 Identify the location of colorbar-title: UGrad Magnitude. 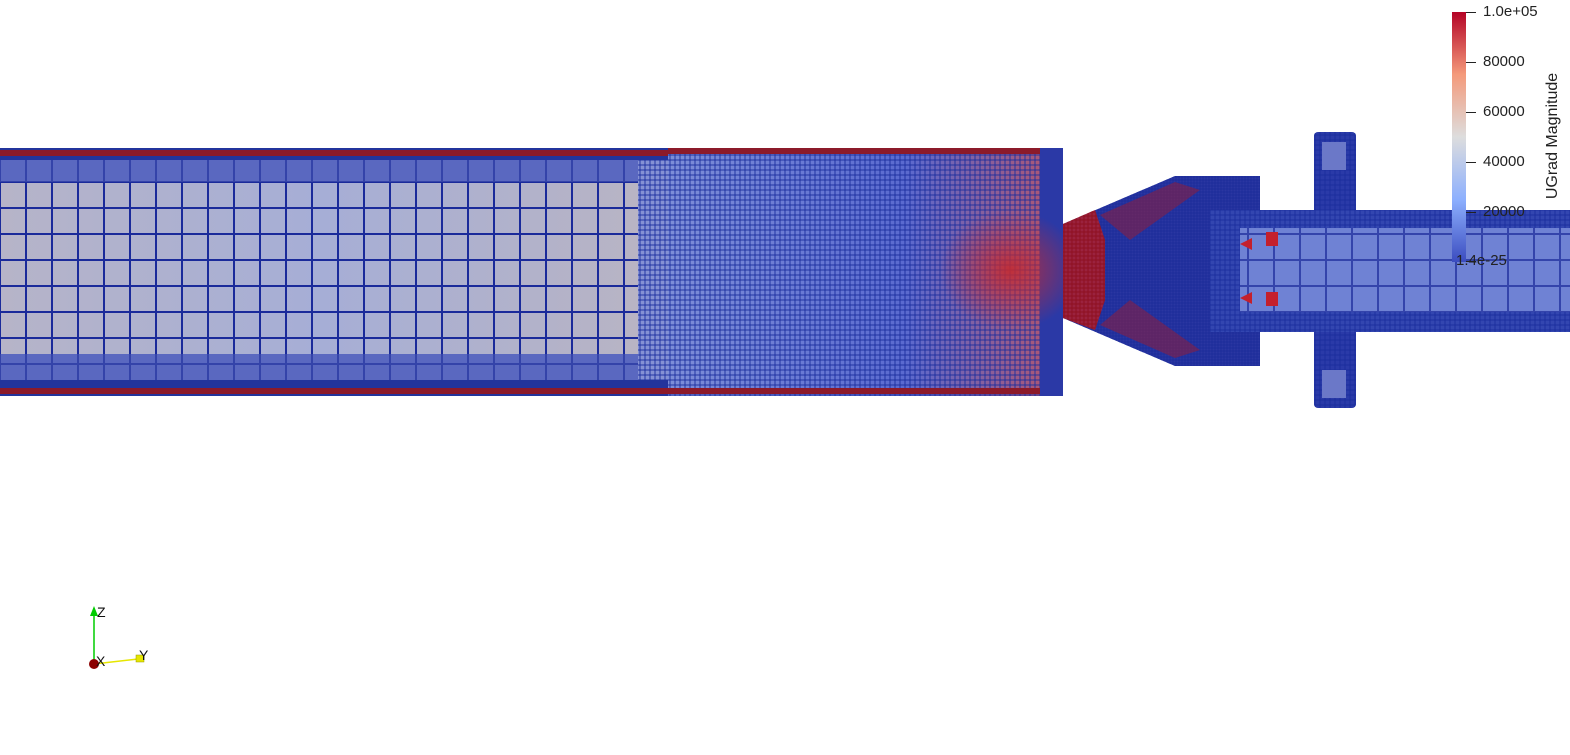
(1552, 136).